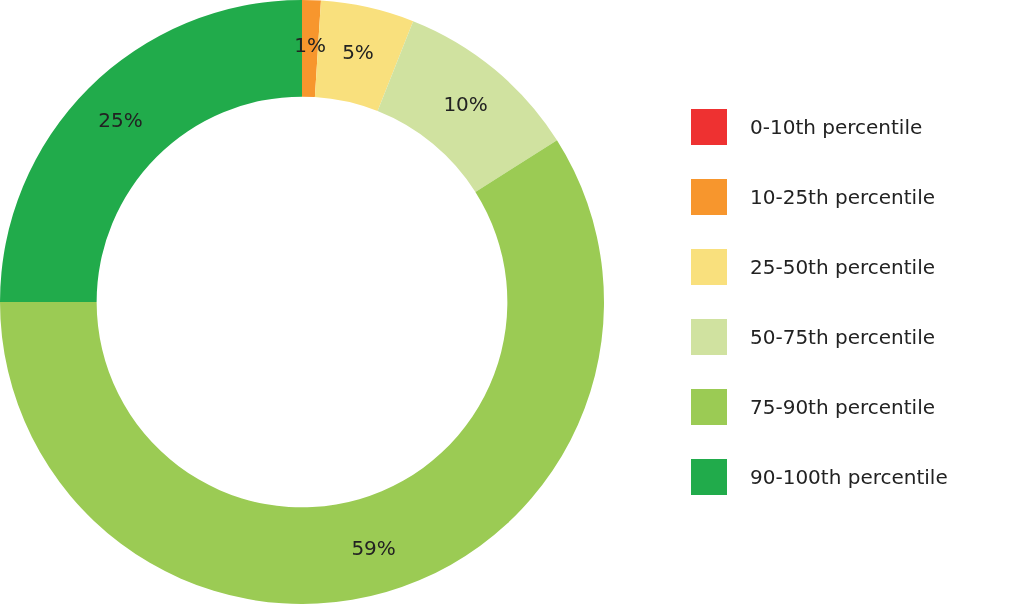 The image size is (1024, 604). What do you see at coordinates (465, 104) in the screenshot?
I see `data-label: 10%` at bounding box center [465, 104].